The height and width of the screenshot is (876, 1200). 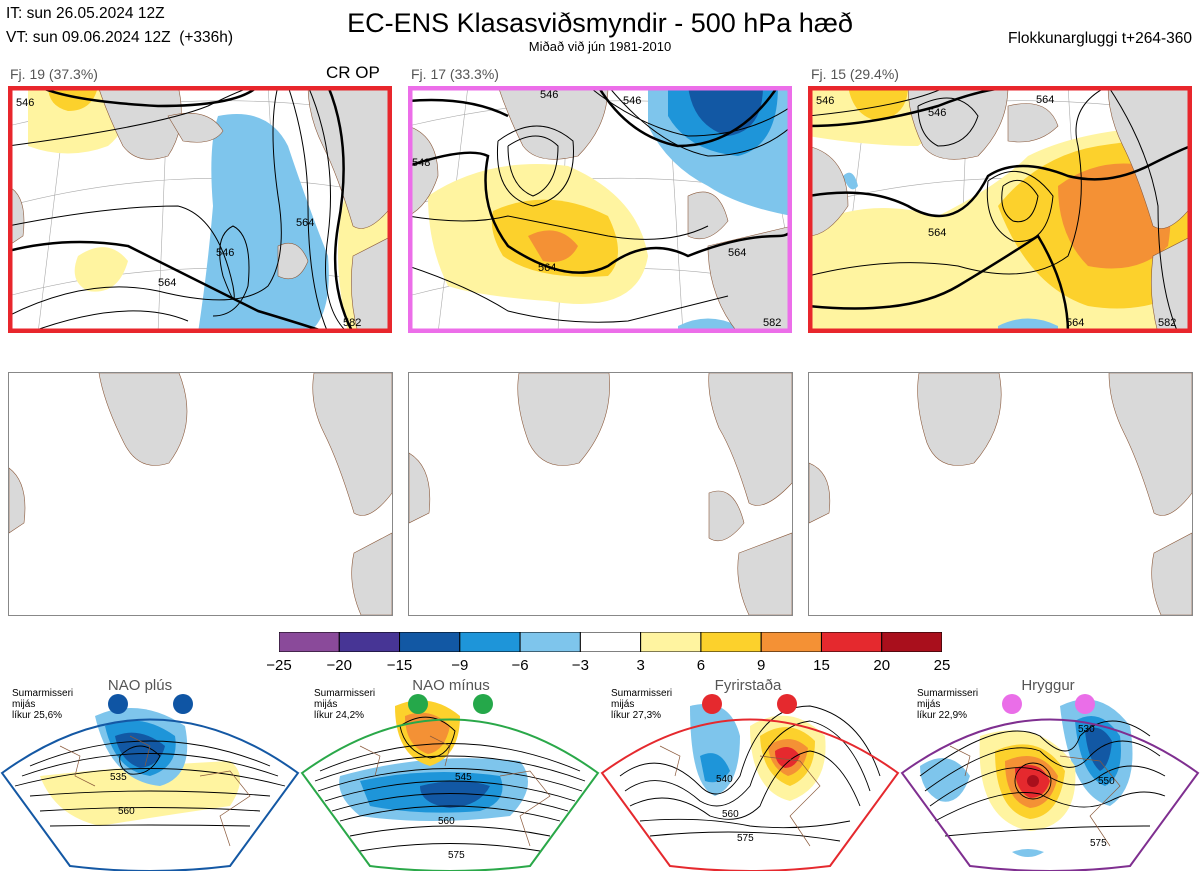 I want to click on colorbar-tick-label: −25, so click(x=279, y=665).